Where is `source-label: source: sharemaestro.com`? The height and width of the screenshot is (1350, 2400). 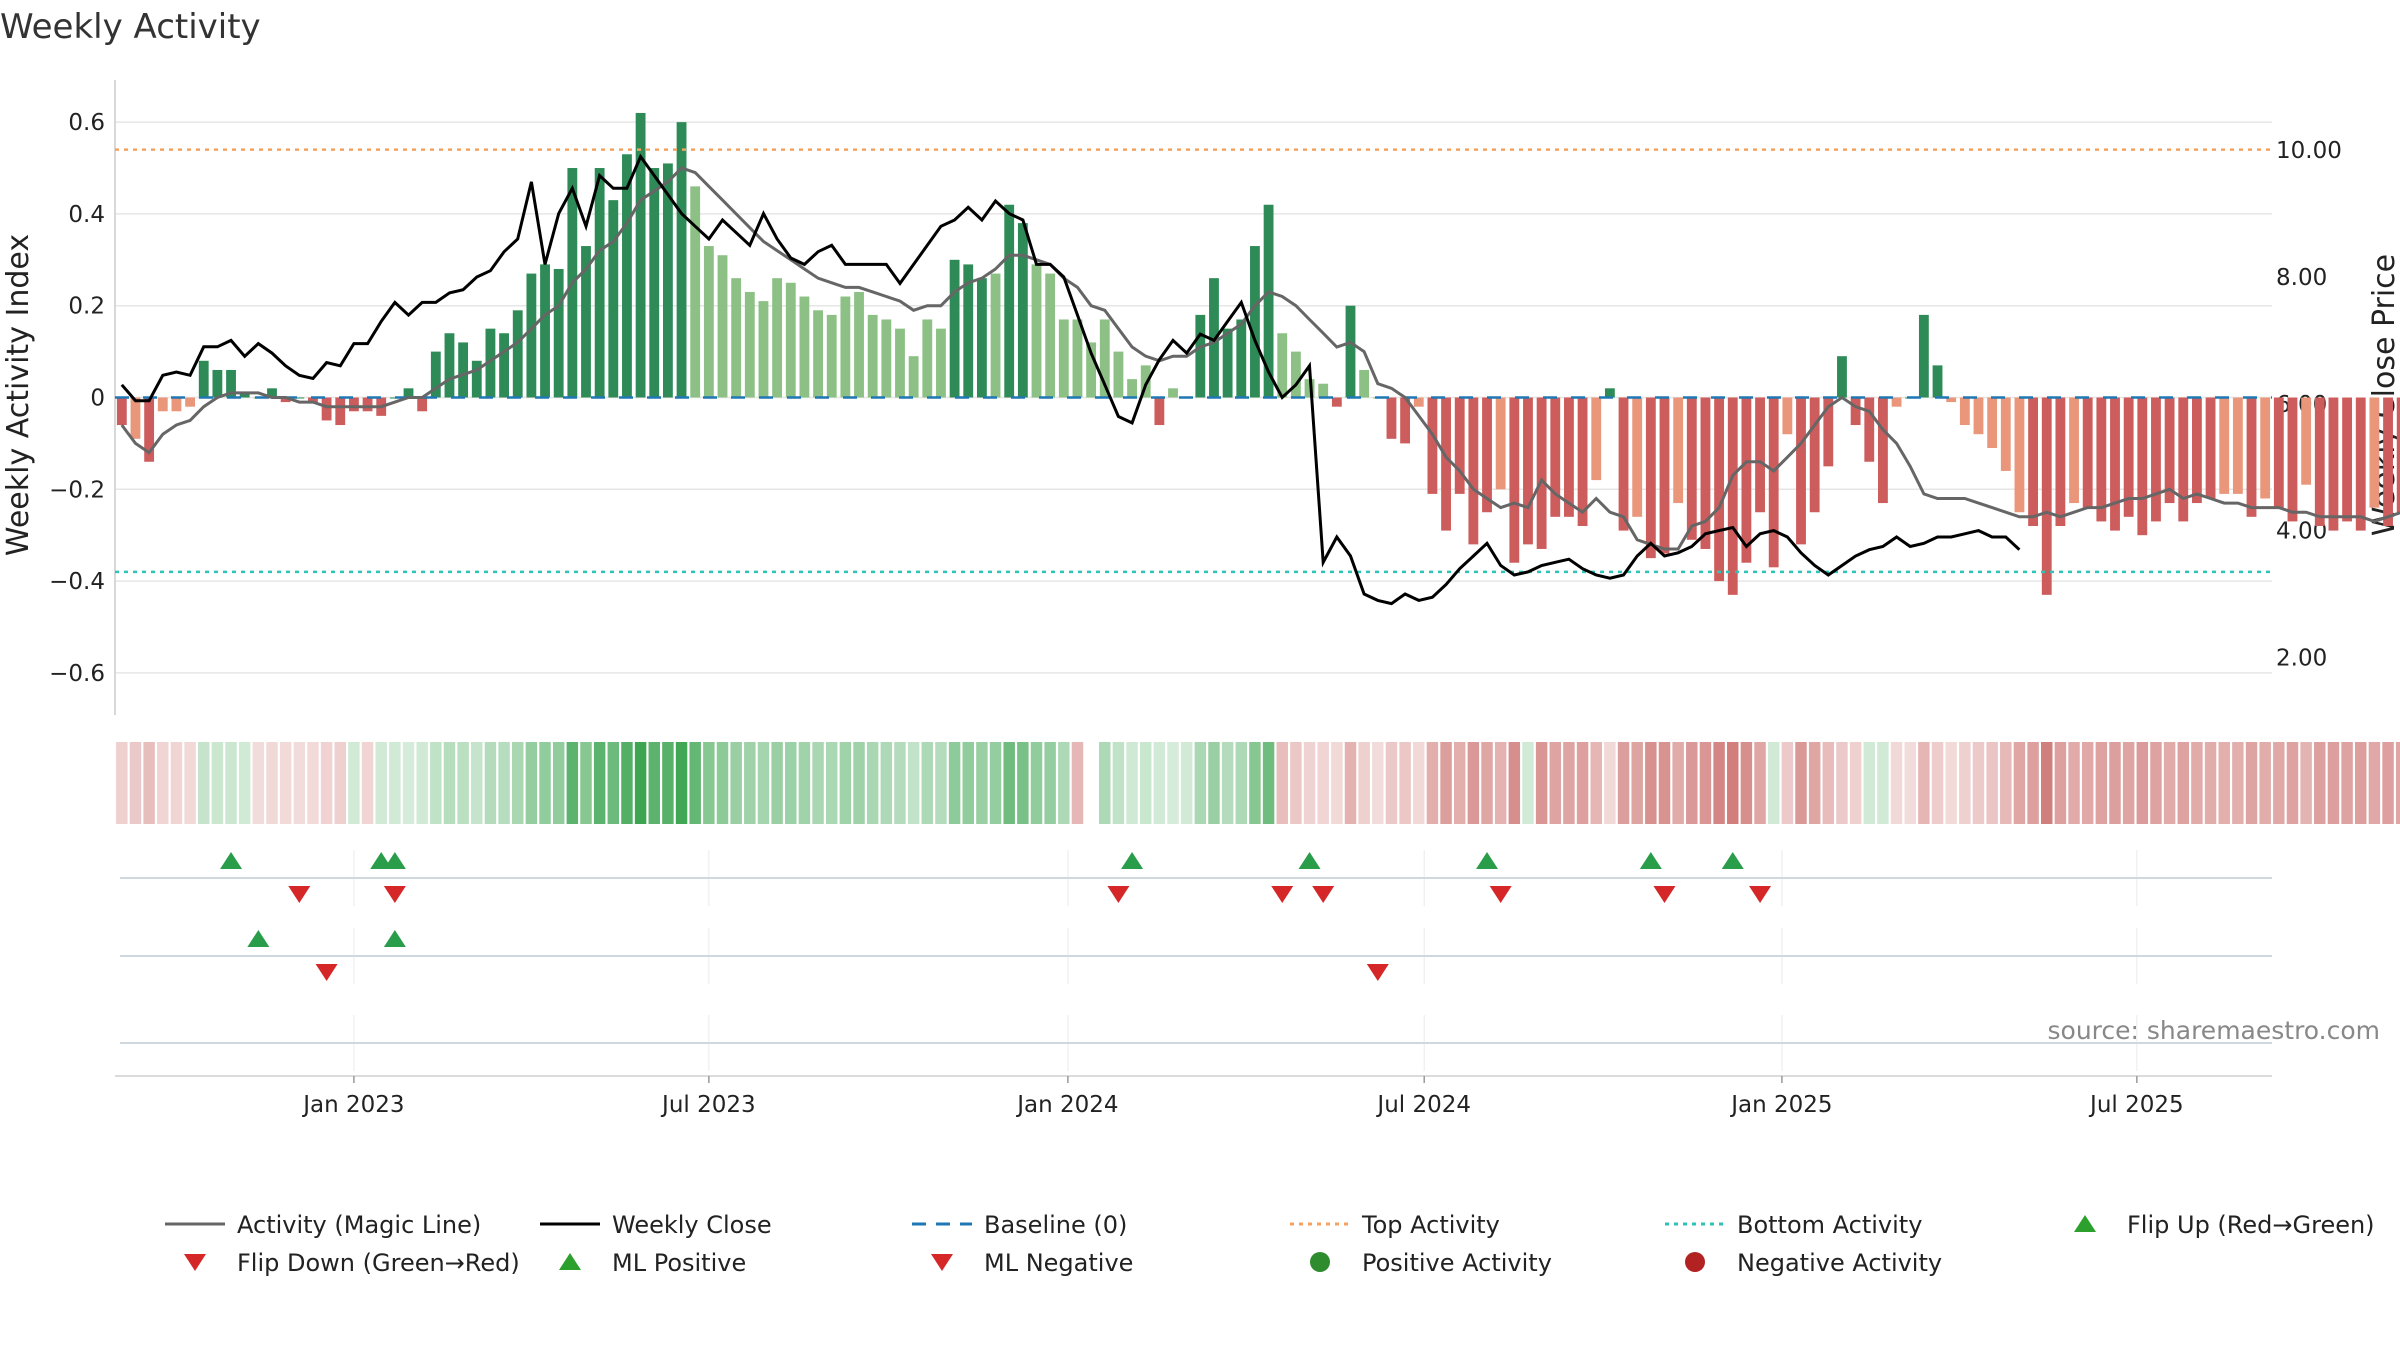
source-label: source: sharemaestro.com is located at coordinates (2214, 1030).